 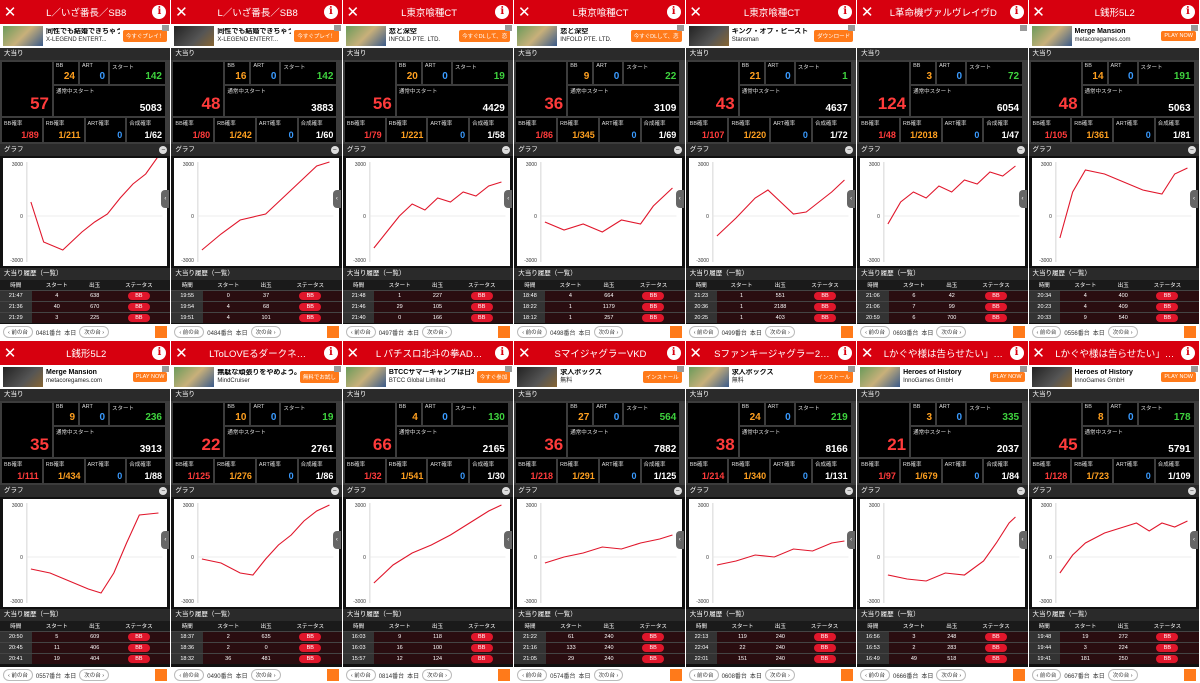 What do you see at coordinates (85, 306) in the screenshot?
I see `table-row: 21:36 40 670 BB` at bounding box center [85, 306].